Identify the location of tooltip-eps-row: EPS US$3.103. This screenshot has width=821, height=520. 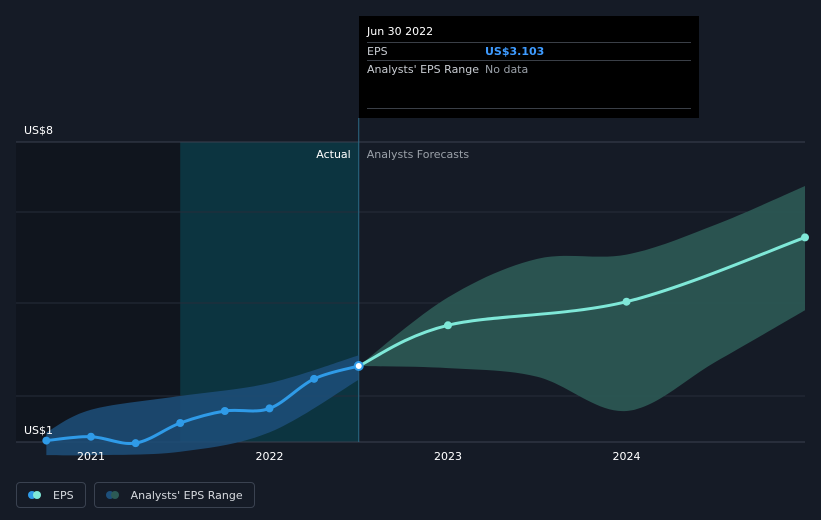
(529, 51).